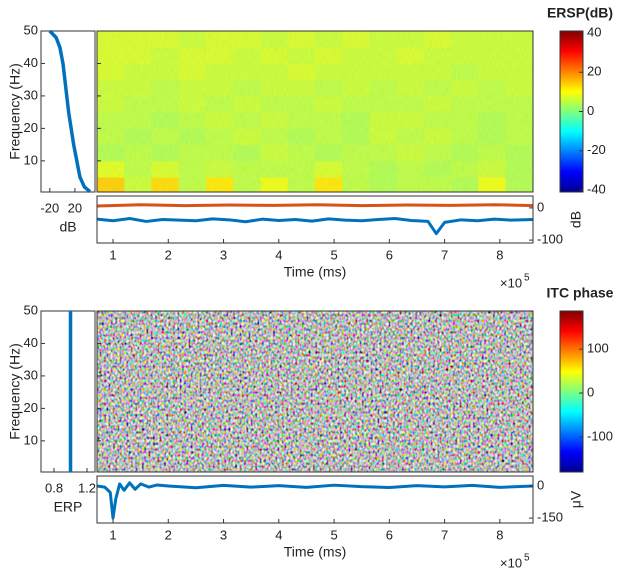 The image size is (617, 569). I want to click on colorbar-tick-label: -20, so click(596, 149).